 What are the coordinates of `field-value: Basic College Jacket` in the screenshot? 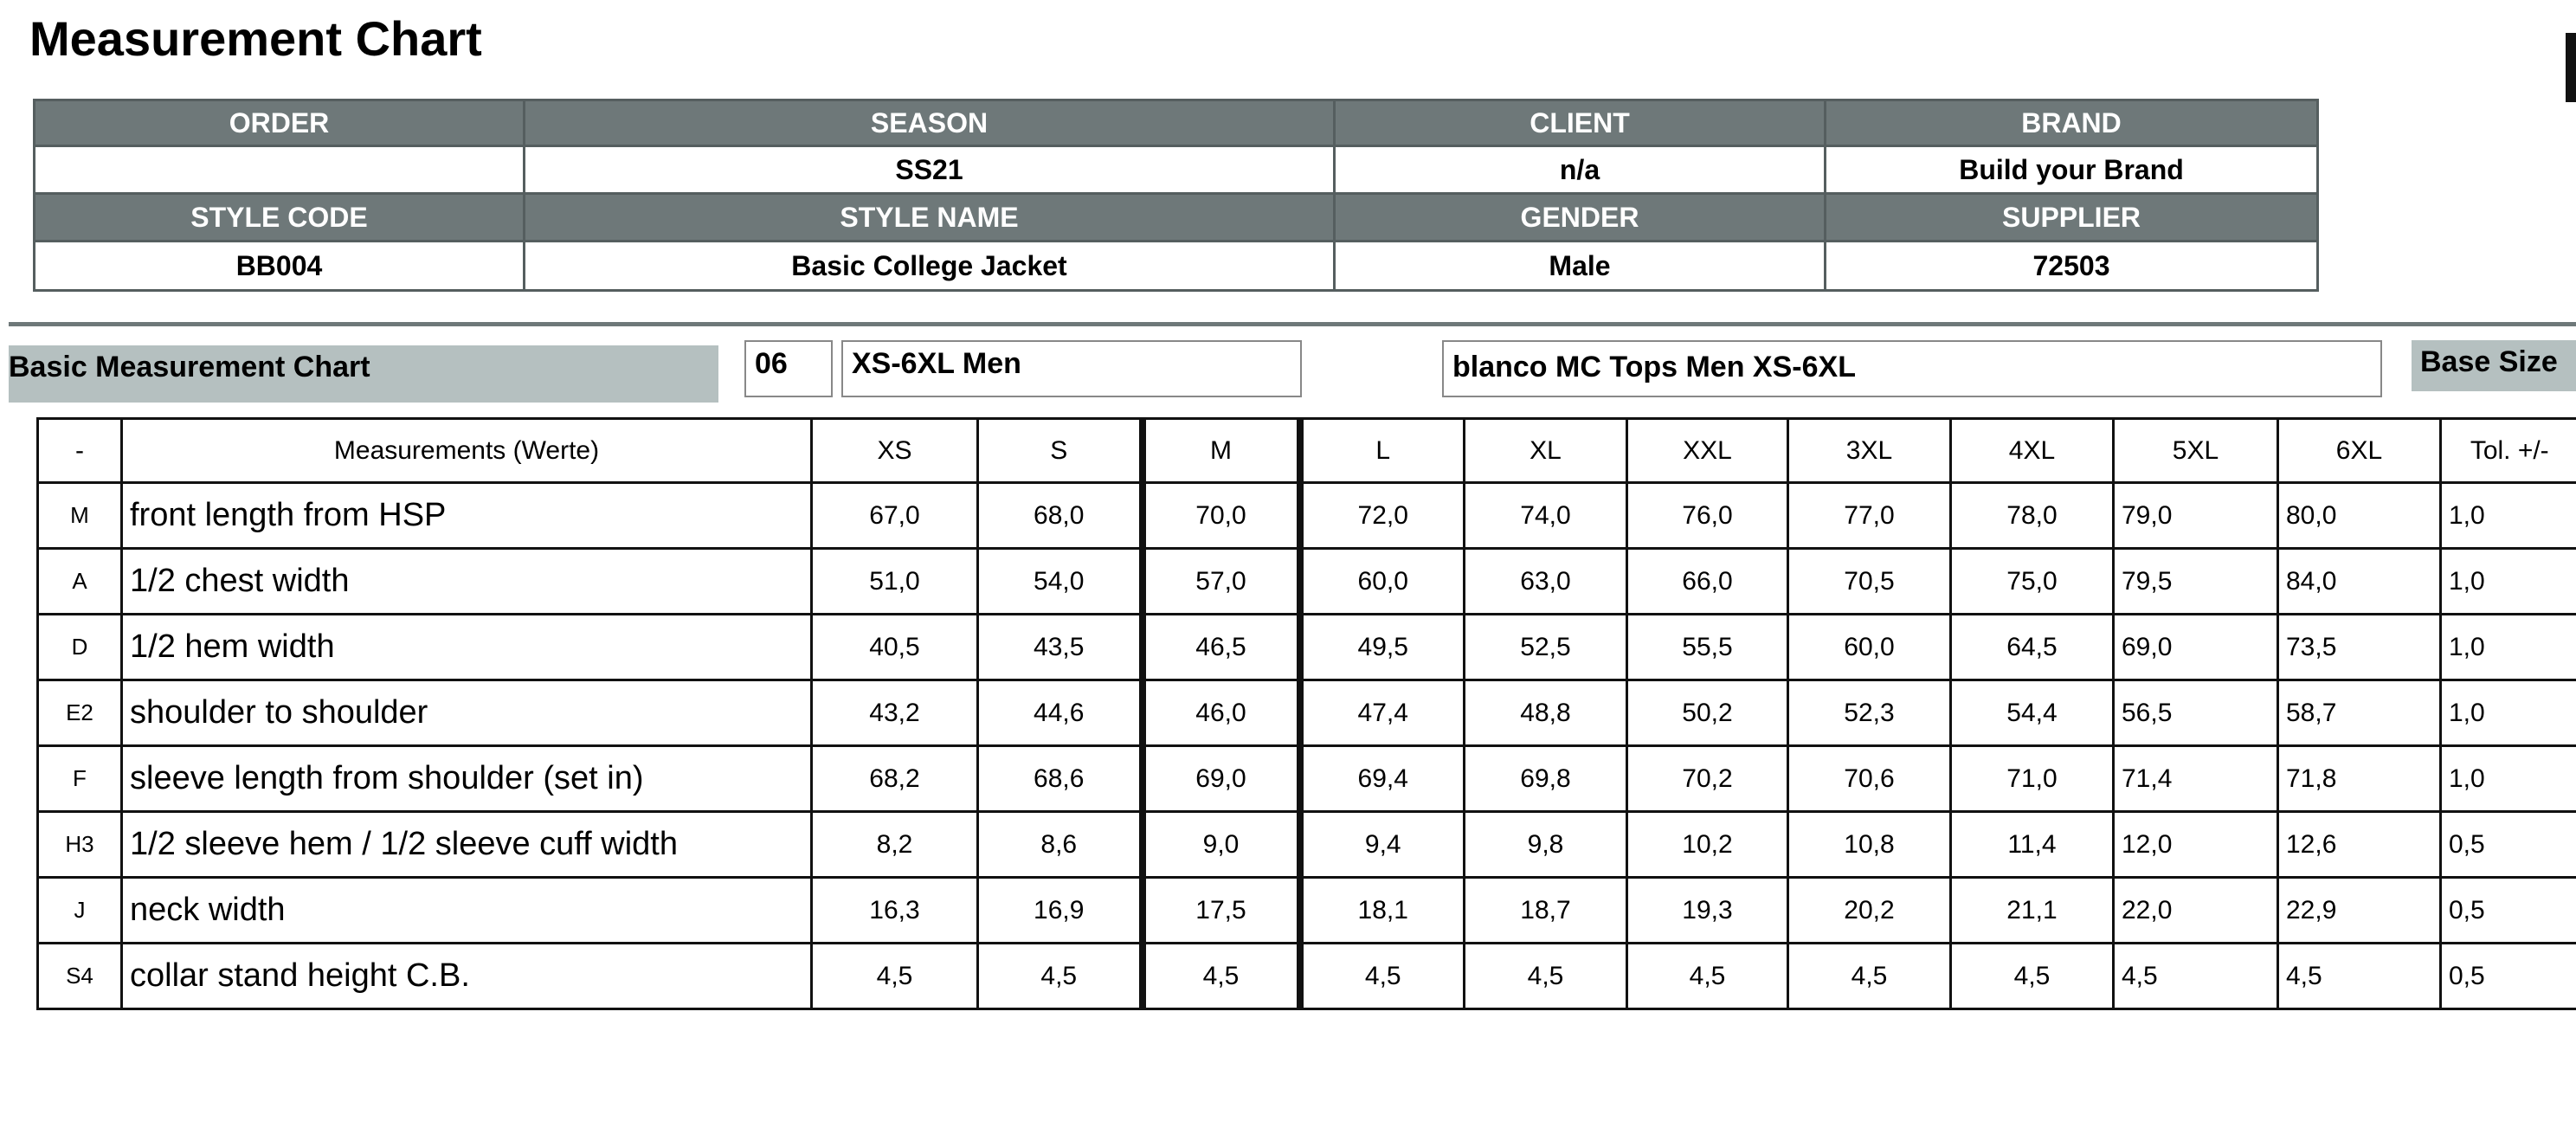 It's located at (929, 266).